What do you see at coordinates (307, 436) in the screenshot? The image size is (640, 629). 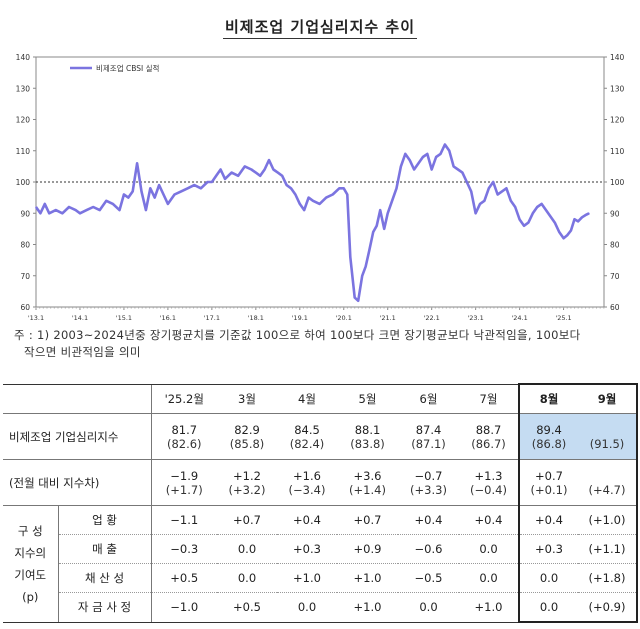 I see `cbsi-cell: 84.5 (82.4)` at bounding box center [307, 436].